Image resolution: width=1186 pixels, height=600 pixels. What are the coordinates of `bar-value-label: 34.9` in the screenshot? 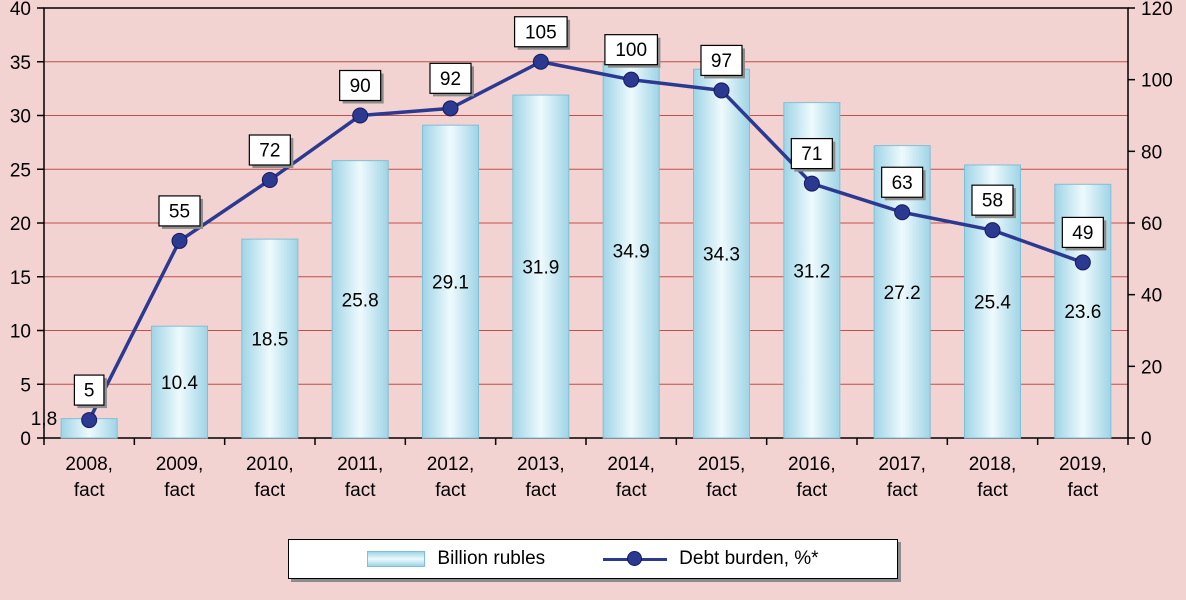 It's located at (631, 251).